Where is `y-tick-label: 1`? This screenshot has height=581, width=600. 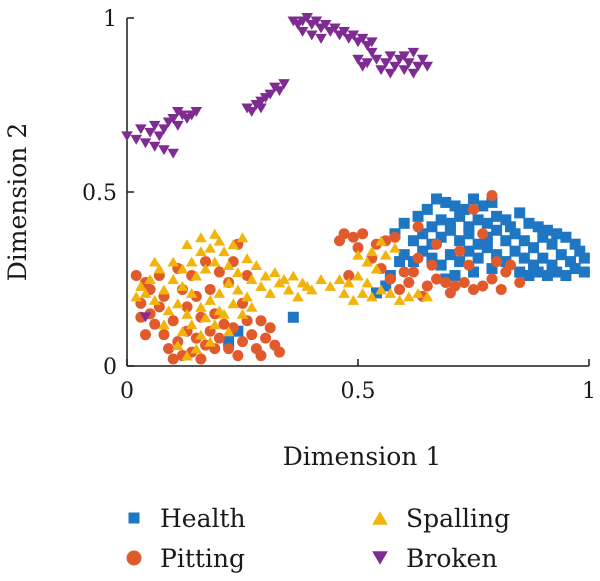
y-tick-label: 1 is located at coordinates (110, 19).